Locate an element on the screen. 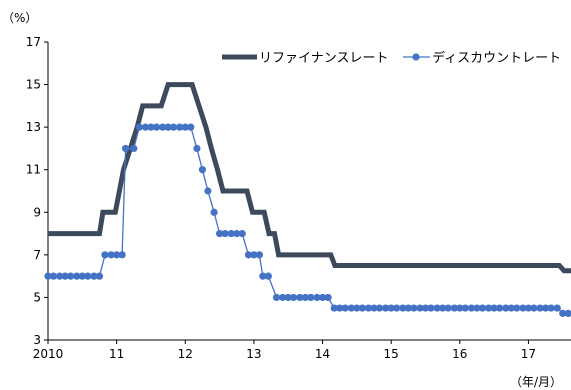 The width and height of the screenshot is (571, 390). y-tick-label: 13 is located at coordinates (33, 127).